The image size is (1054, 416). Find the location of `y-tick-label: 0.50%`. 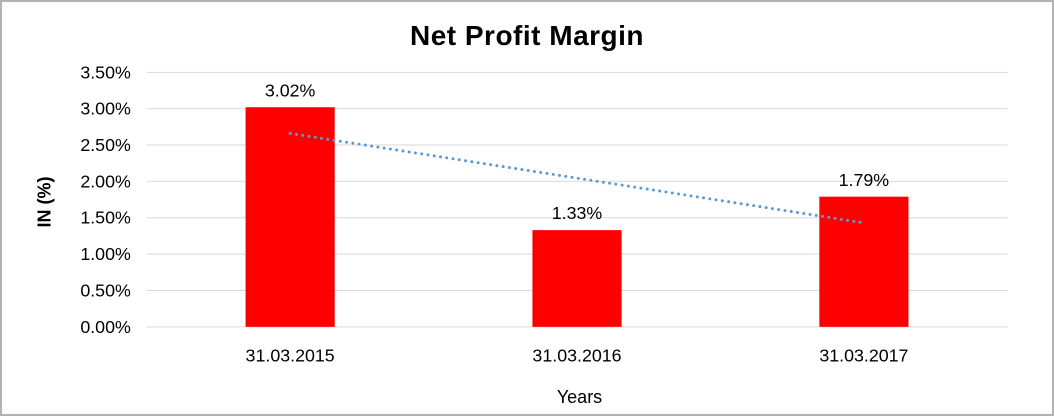

y-tick-label: 0.50% is located at coordinates (105, 290).